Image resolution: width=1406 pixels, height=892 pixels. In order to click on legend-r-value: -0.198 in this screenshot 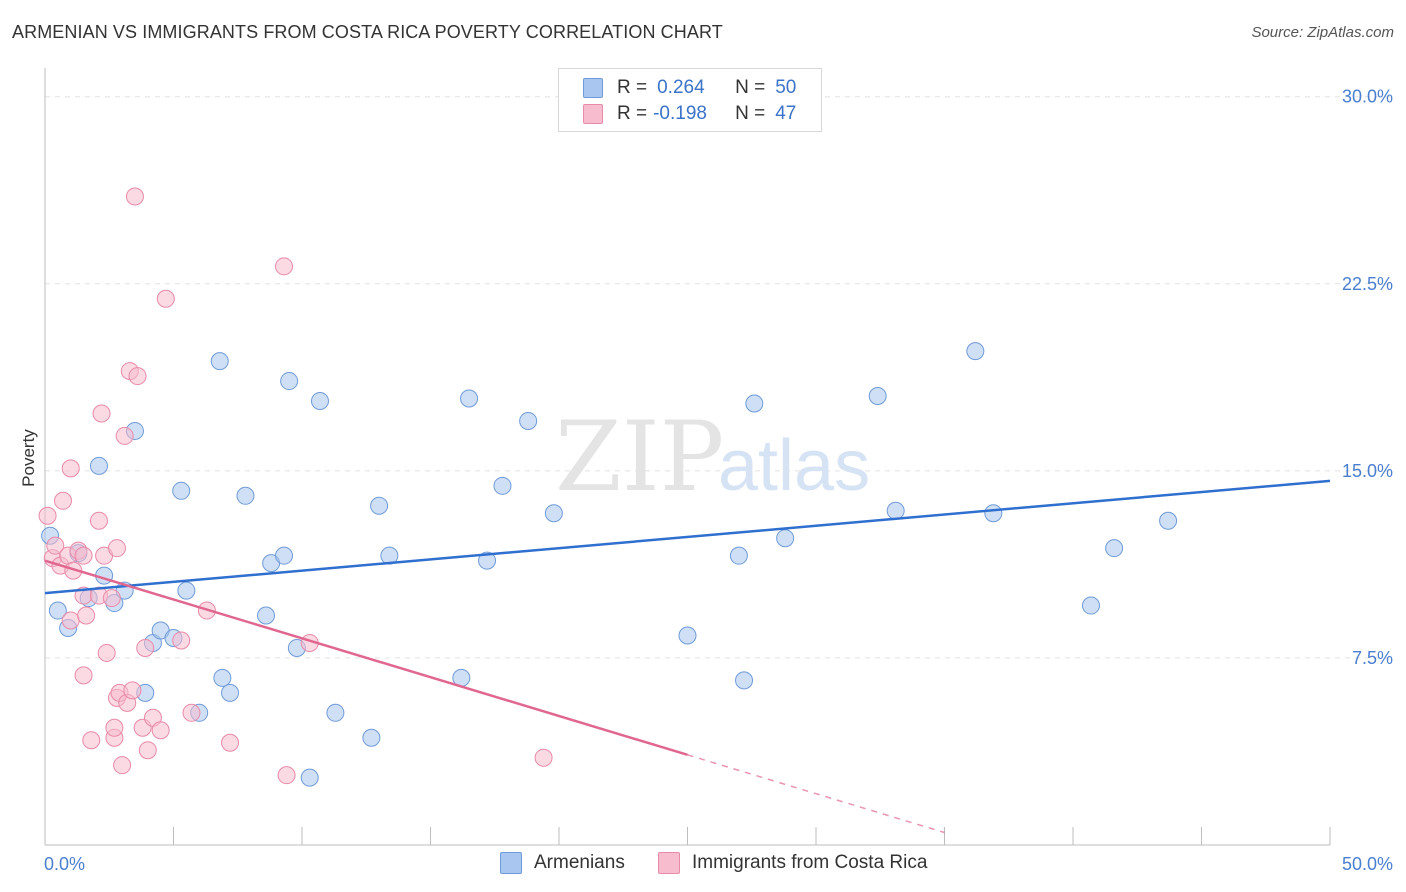, I will do `click(680, 113)`.